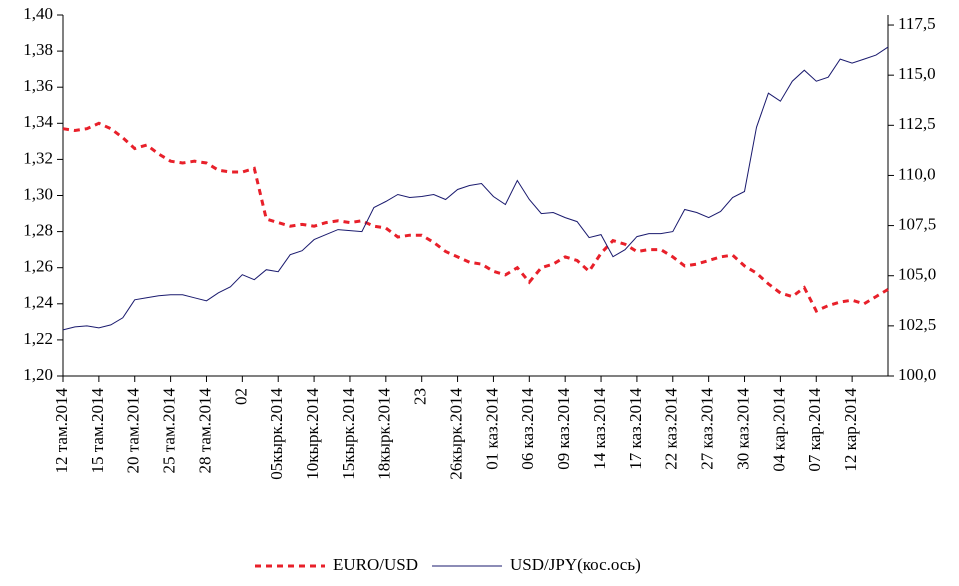 The image size is (959, 586). I want to click on x-tick-label: 17 каз.2014, so click(635, 429).